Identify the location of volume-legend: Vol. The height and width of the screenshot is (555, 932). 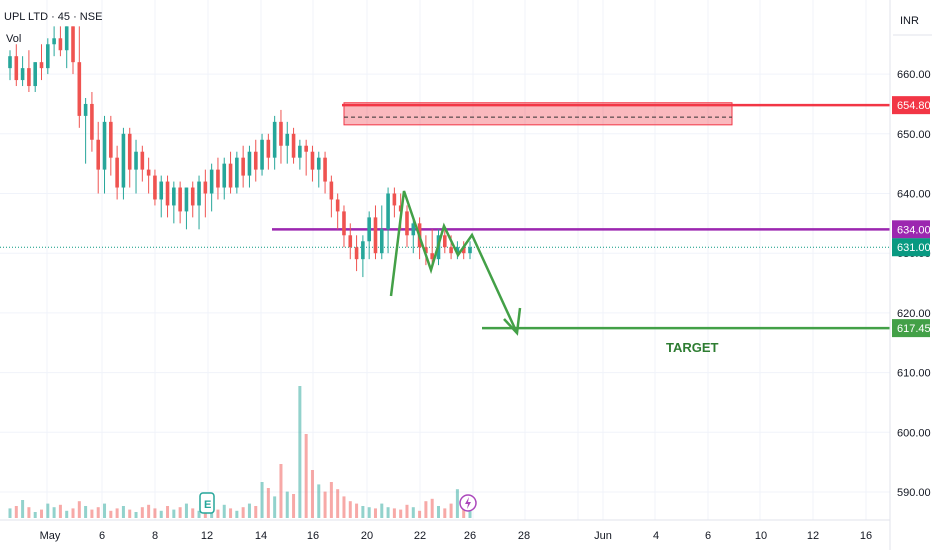
(14, 39).